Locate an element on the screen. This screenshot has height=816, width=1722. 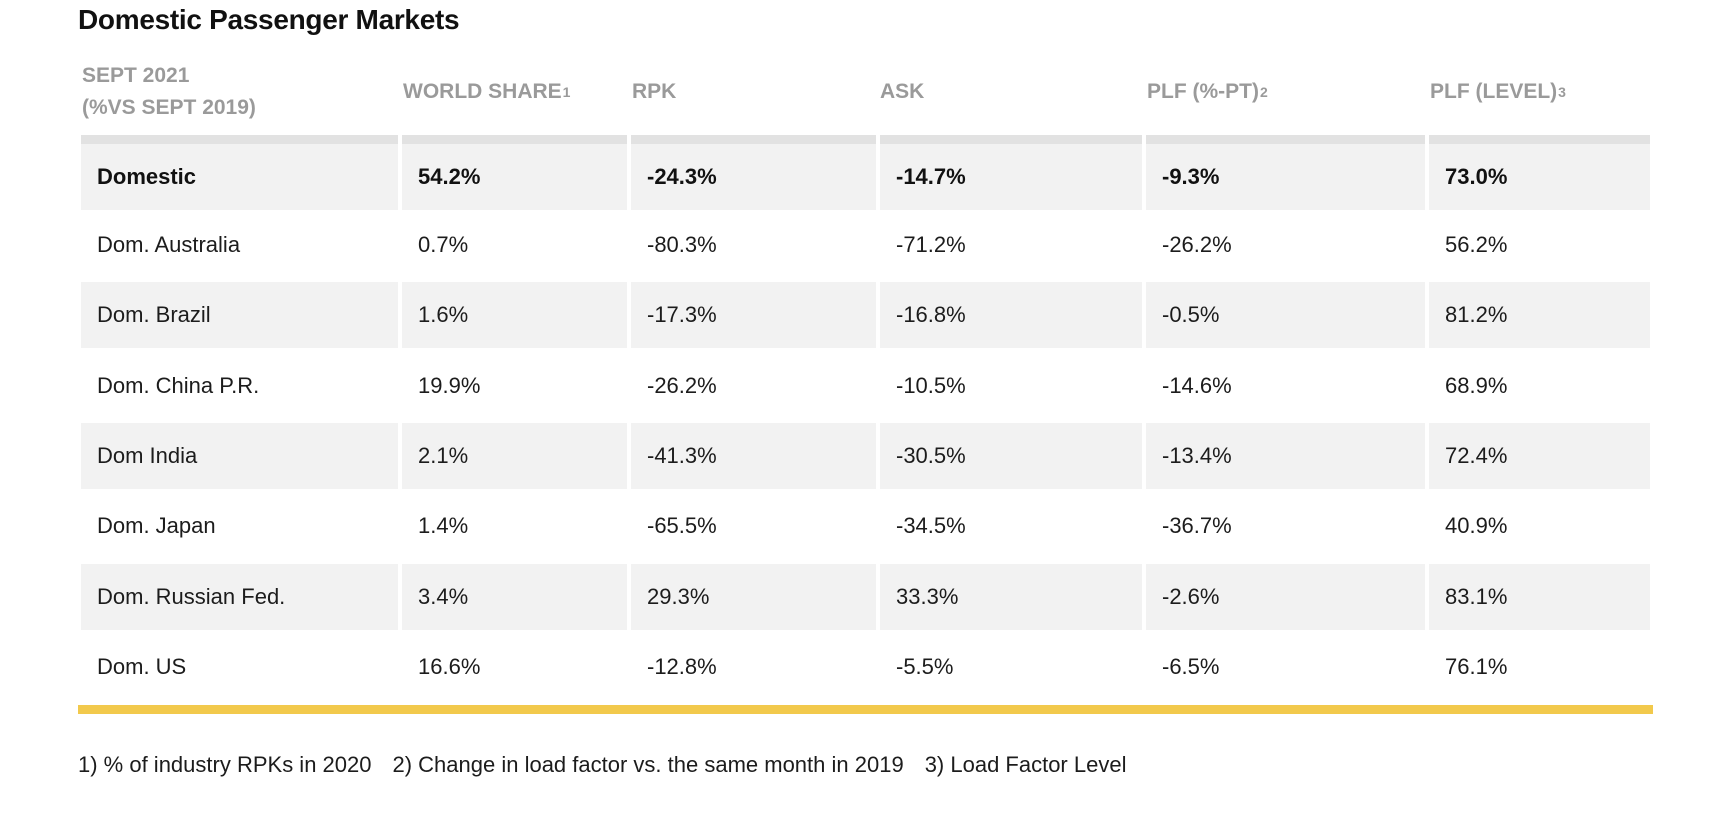
cell-rpk: -24.3% is located at coordinates (753, 177).